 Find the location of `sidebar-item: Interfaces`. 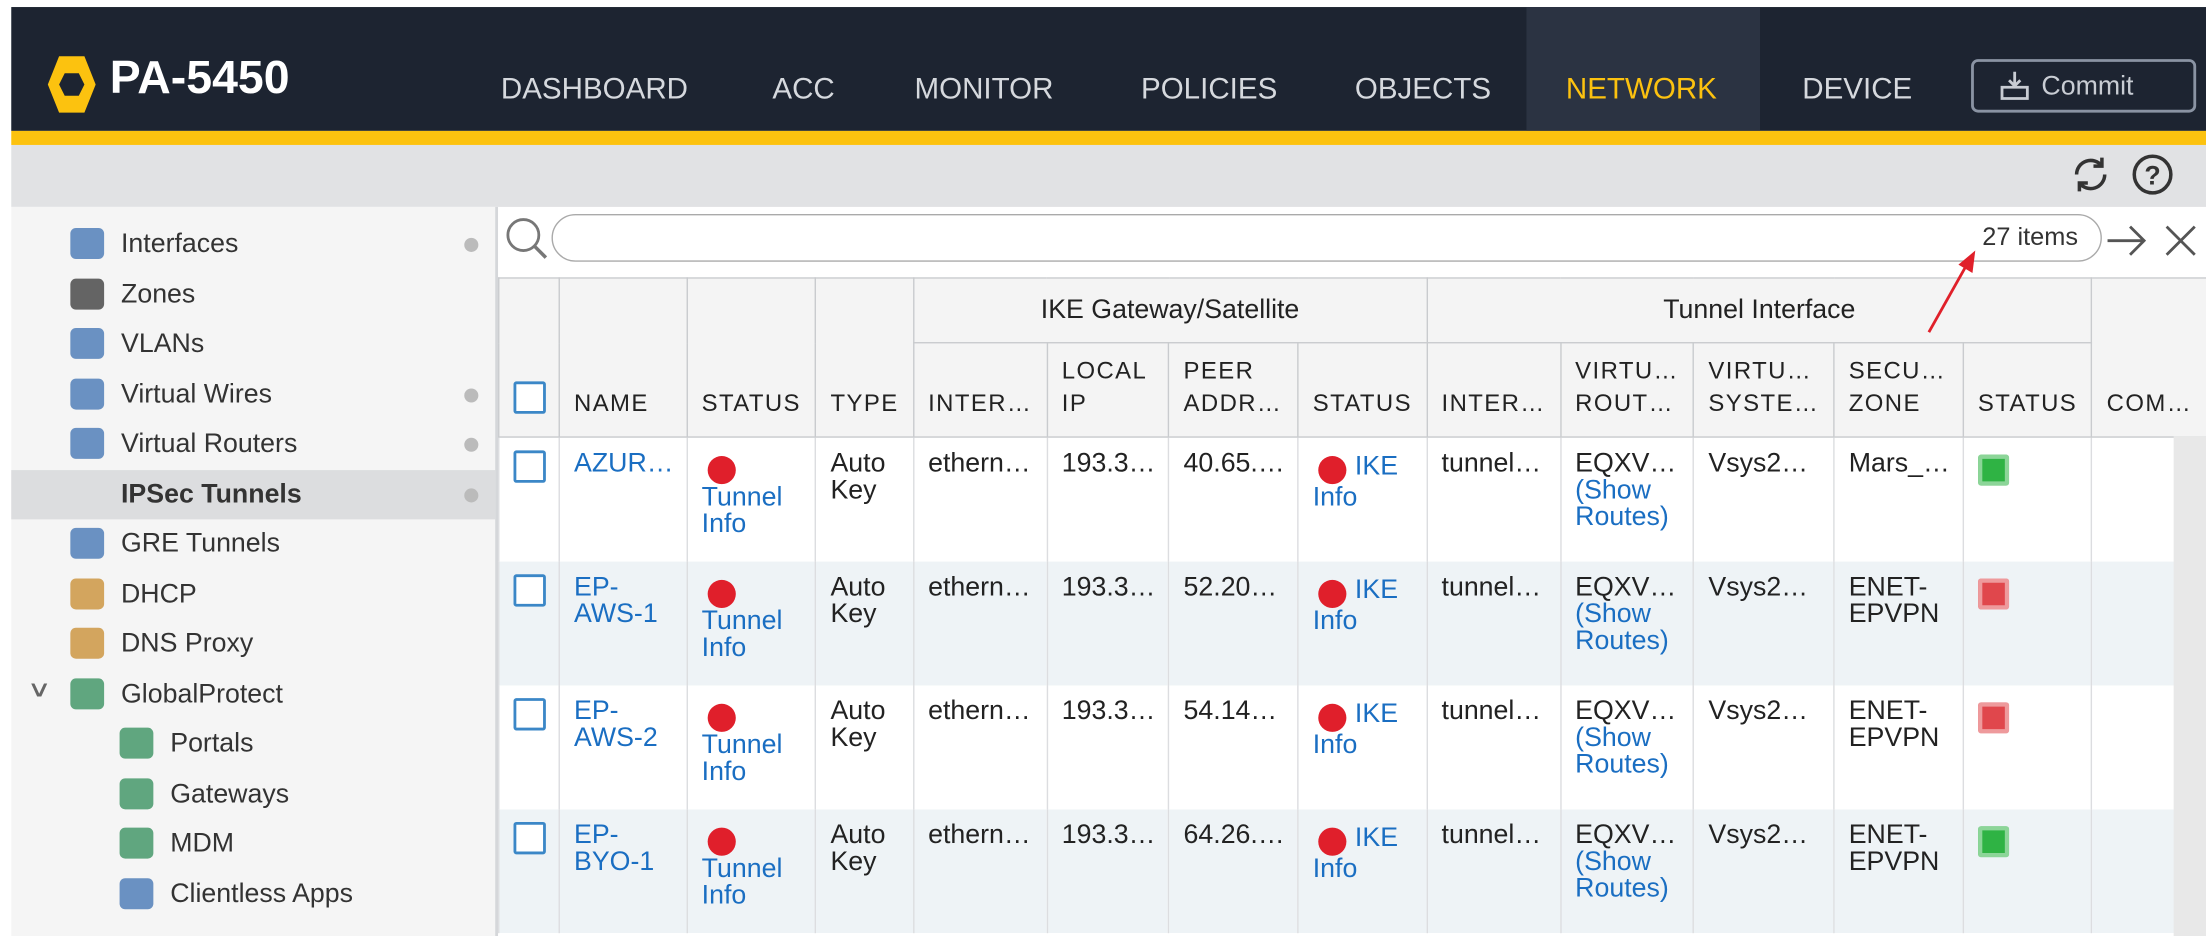

sidebar-item: Interfaces is located at coordinates (179, 244).